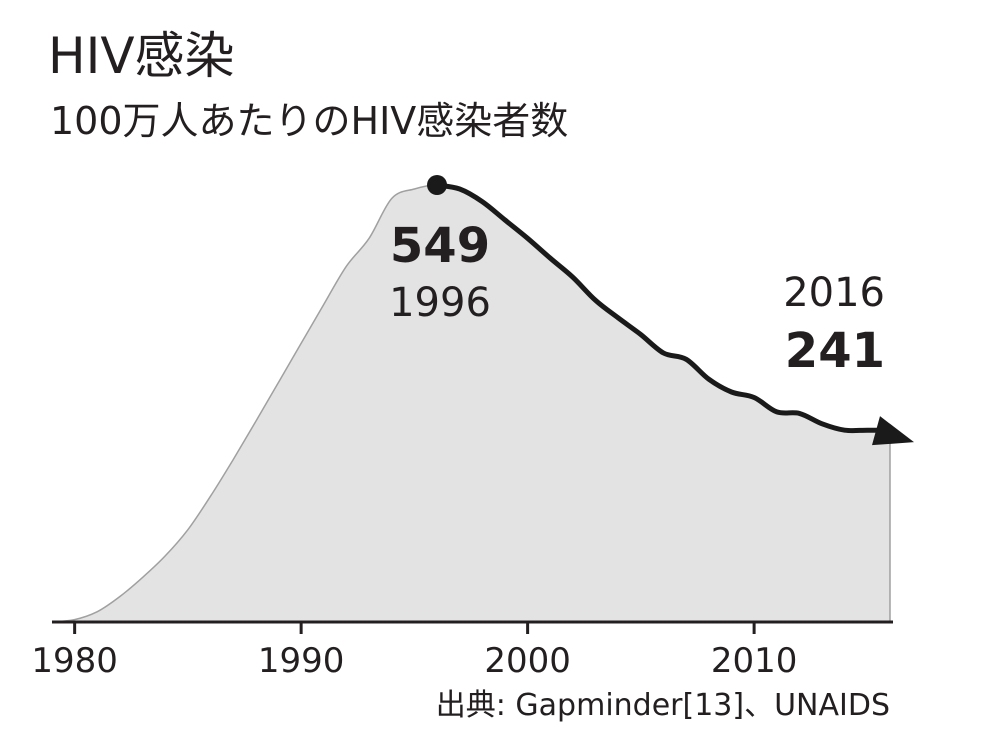 Image resolution: width=985 pixels, height=749 pixels. Describe the element at coordinates (141, 56) in the screenshot. I see `chart-title: HIV感染` at that location.